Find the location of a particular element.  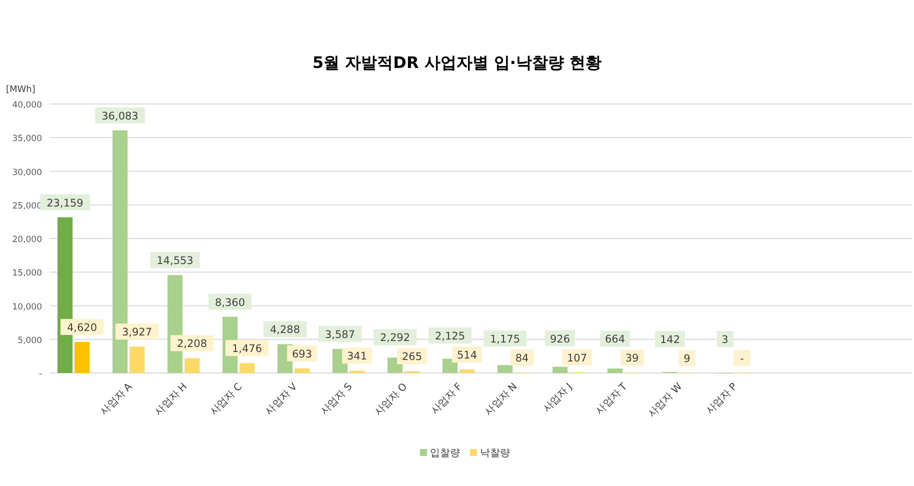

data-label: 36,083 is located at coordinates (120, 116).